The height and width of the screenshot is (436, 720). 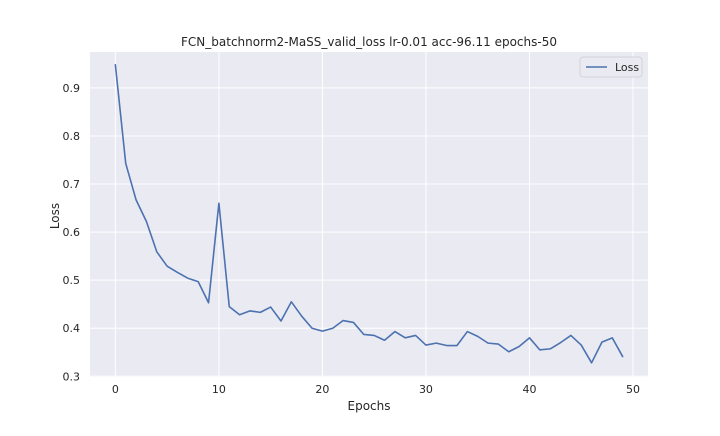 I want to click on x-tick-label: 20, so click(x=322, y=389).